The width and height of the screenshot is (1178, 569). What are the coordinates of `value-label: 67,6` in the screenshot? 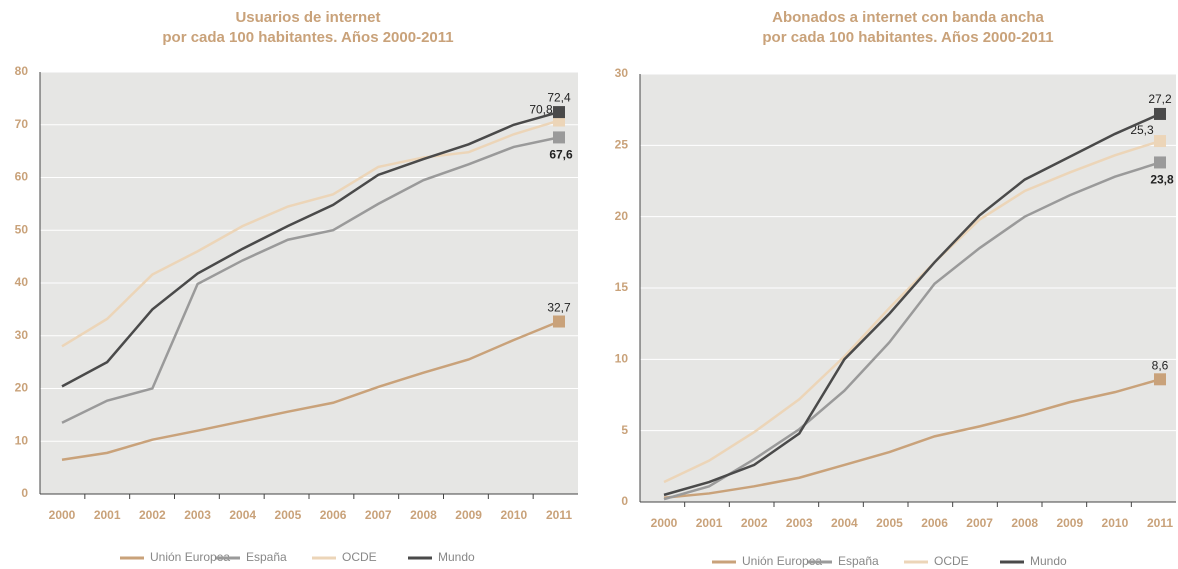 It's located at (561, 155).